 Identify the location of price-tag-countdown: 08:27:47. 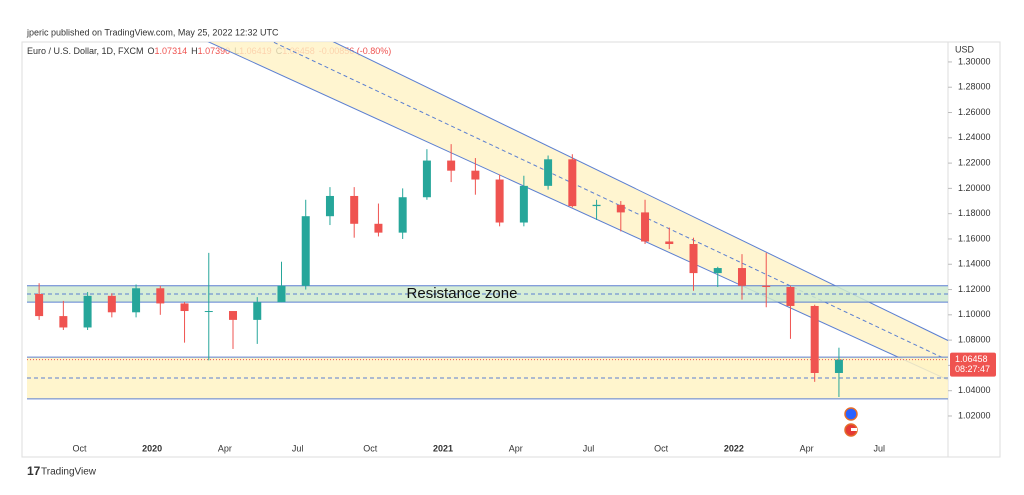
(972, 369).